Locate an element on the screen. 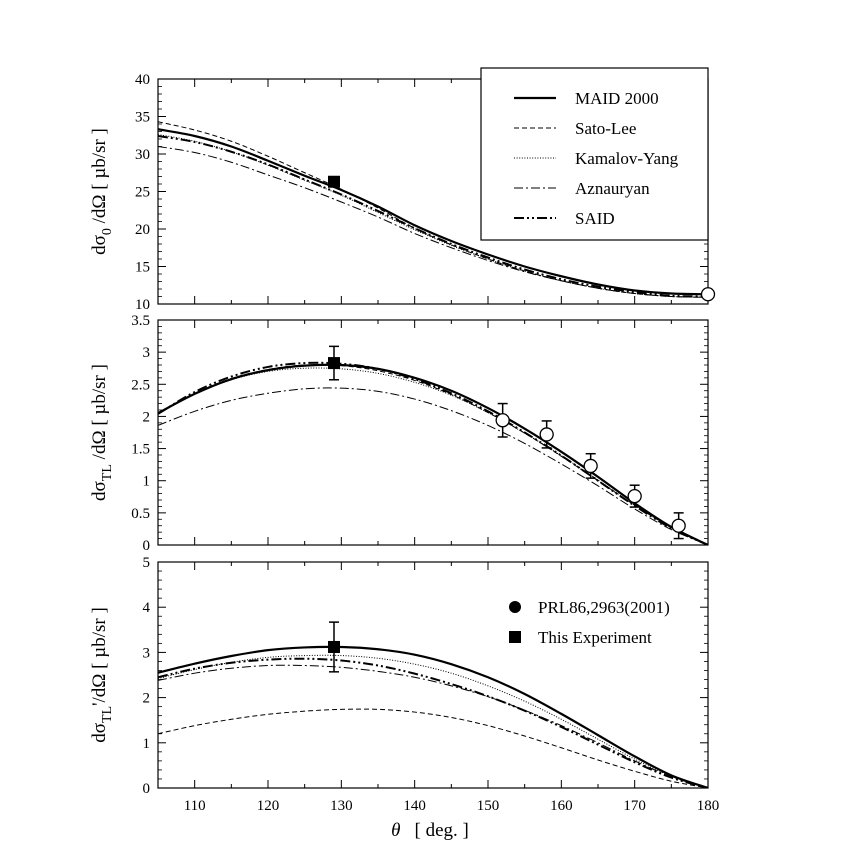 The height and width of the screenshot is (867, 867). legend-label: This Experiment is located at coordinates (595, 637).